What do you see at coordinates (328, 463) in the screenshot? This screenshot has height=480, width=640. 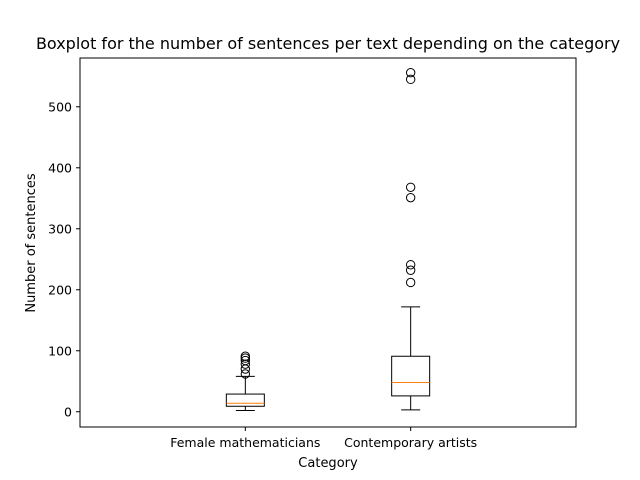 I see `x-axis-label: Category` at bounding box center [328, 463].